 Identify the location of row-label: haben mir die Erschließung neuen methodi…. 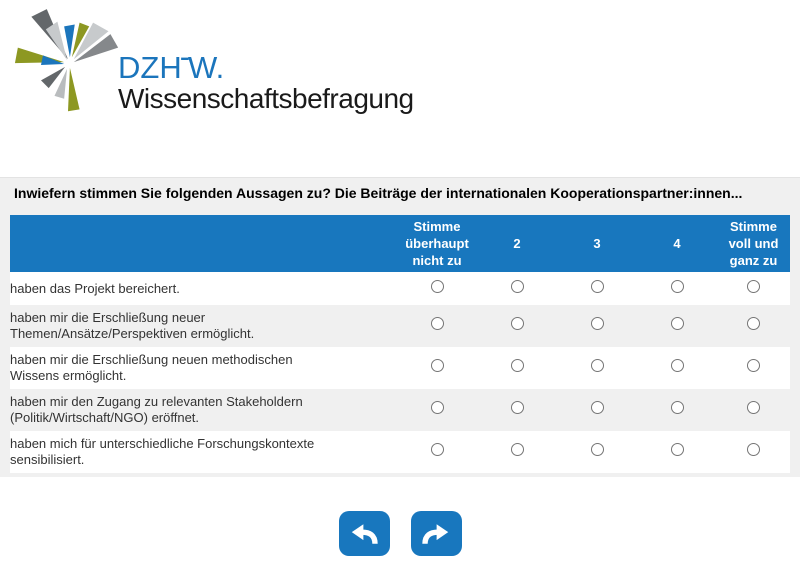
(151, 367).